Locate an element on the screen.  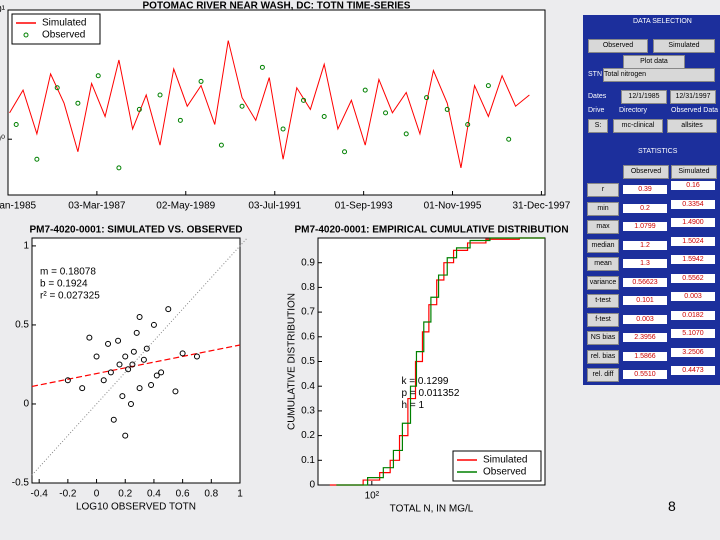
annotation: m = 0.18078 is located at coordinates (68, 272).